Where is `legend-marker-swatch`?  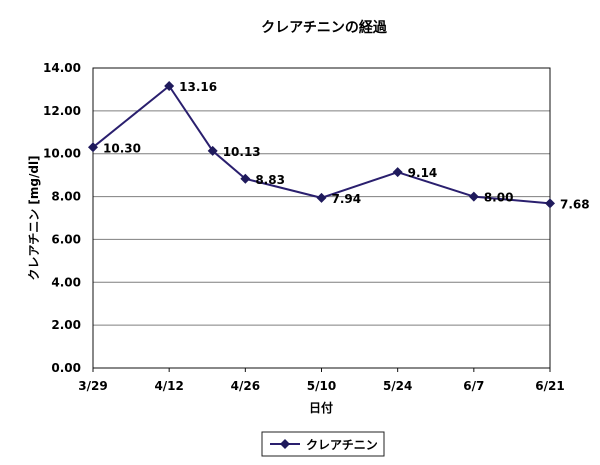 legend-marker-swatch is located at coordinates (285, 444).